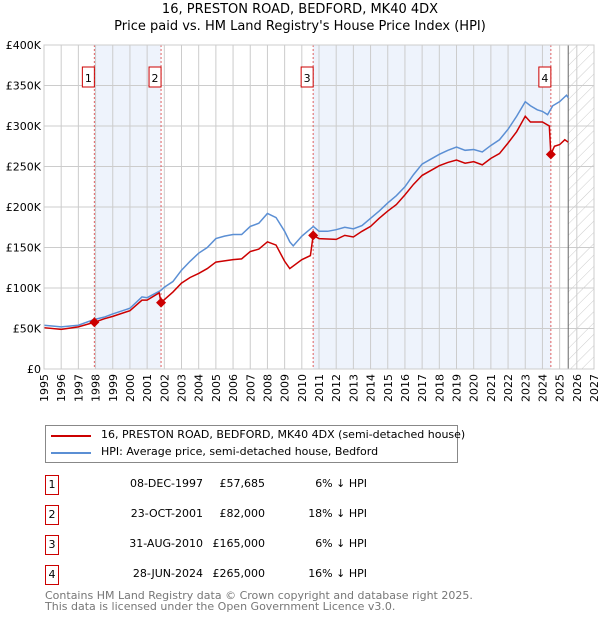 This screenshot has width=600, height=620. I want to click on sale-marker-number: 1, so click(88, 78).